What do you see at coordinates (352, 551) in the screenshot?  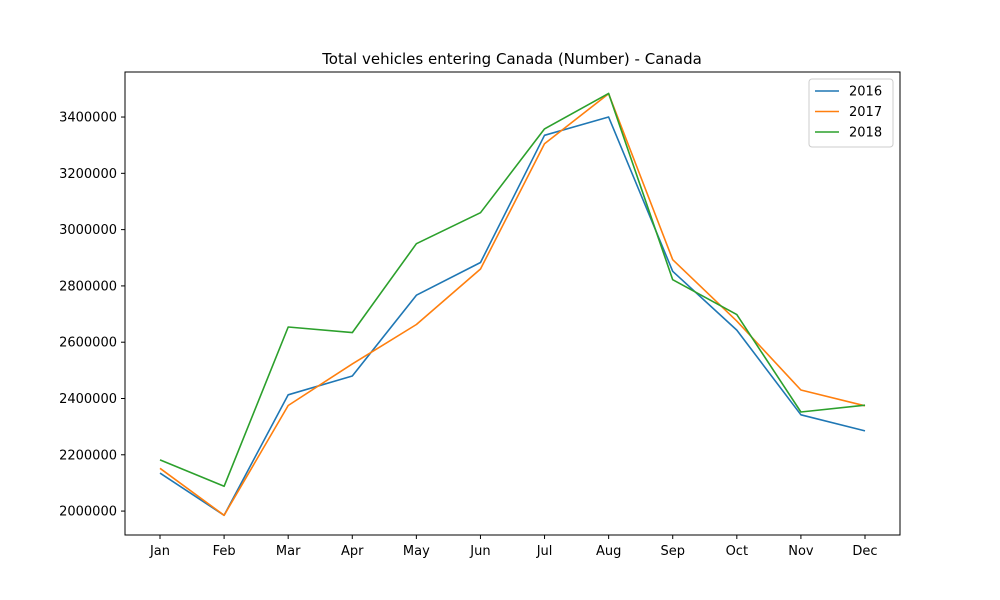 I see `x-tick-label: Apr` at bounding box center [352, 551].